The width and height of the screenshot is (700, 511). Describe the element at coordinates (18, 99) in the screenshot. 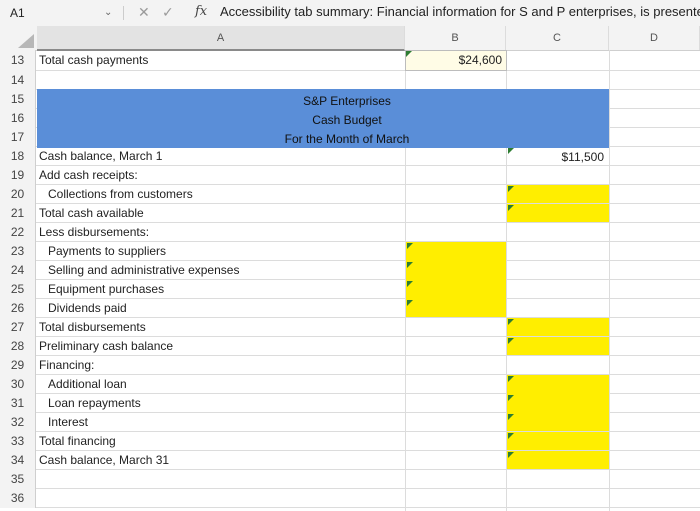

I see `row-number: 15` at that location.